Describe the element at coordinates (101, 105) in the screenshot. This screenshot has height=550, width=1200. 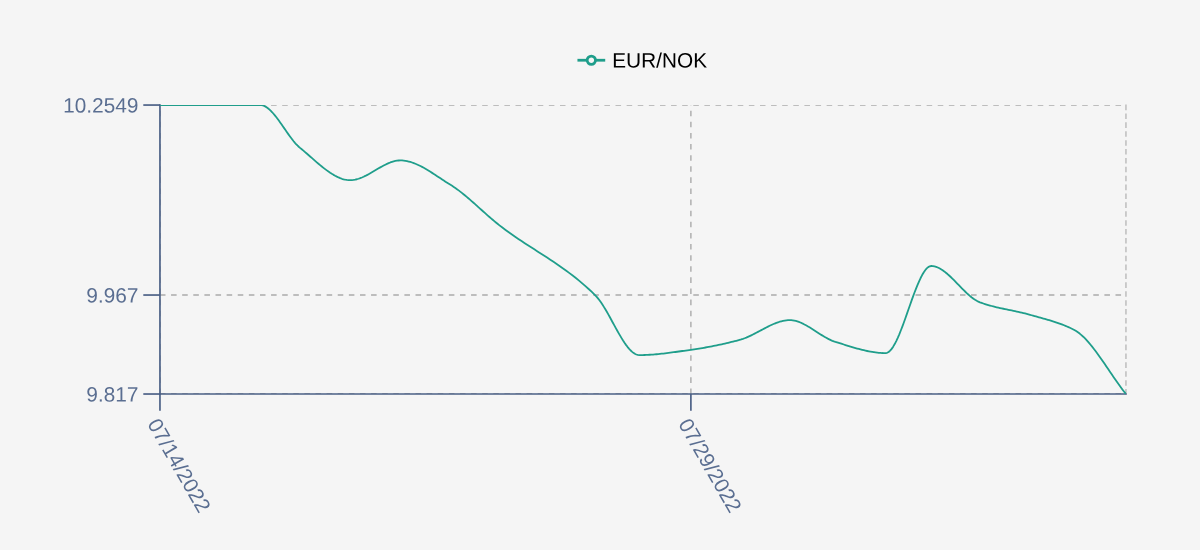
I see `y-tick-label: 10.2549` at that location.